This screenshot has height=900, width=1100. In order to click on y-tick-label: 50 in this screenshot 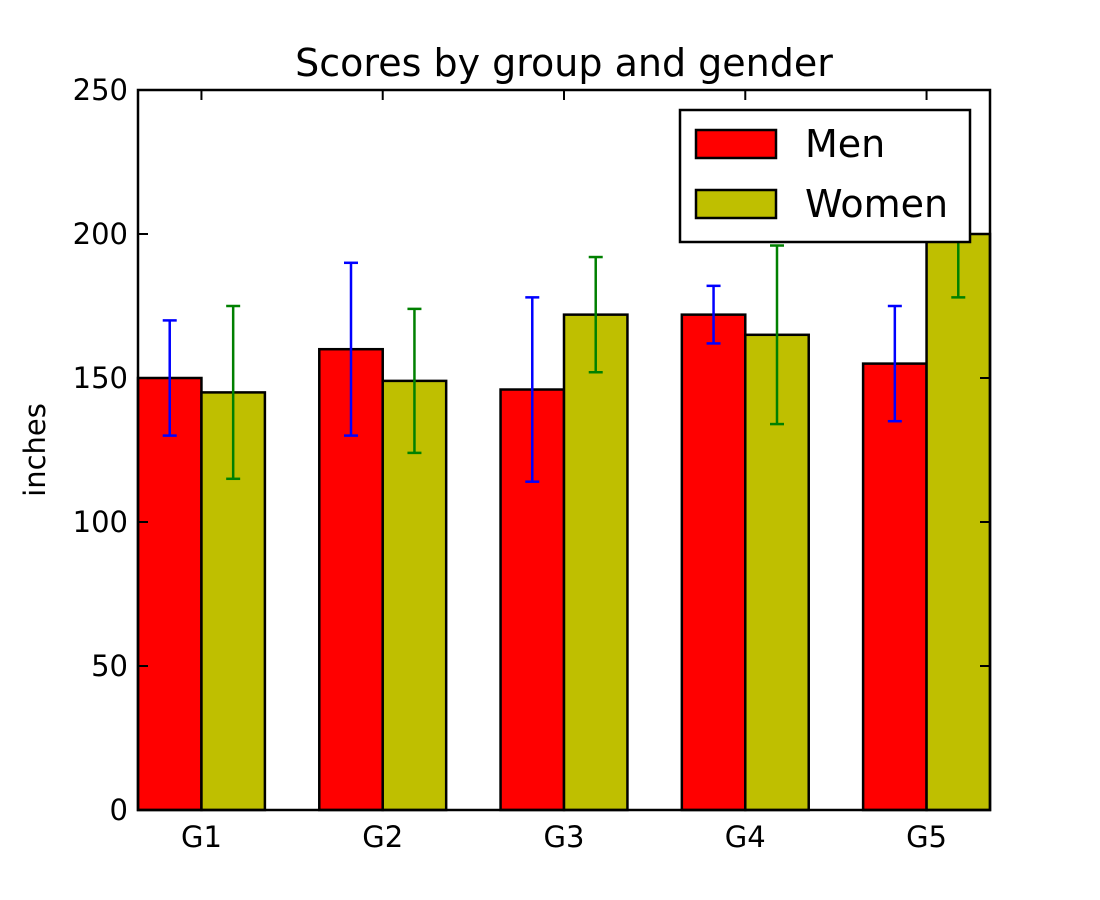, I will do `click(109, 666)`.